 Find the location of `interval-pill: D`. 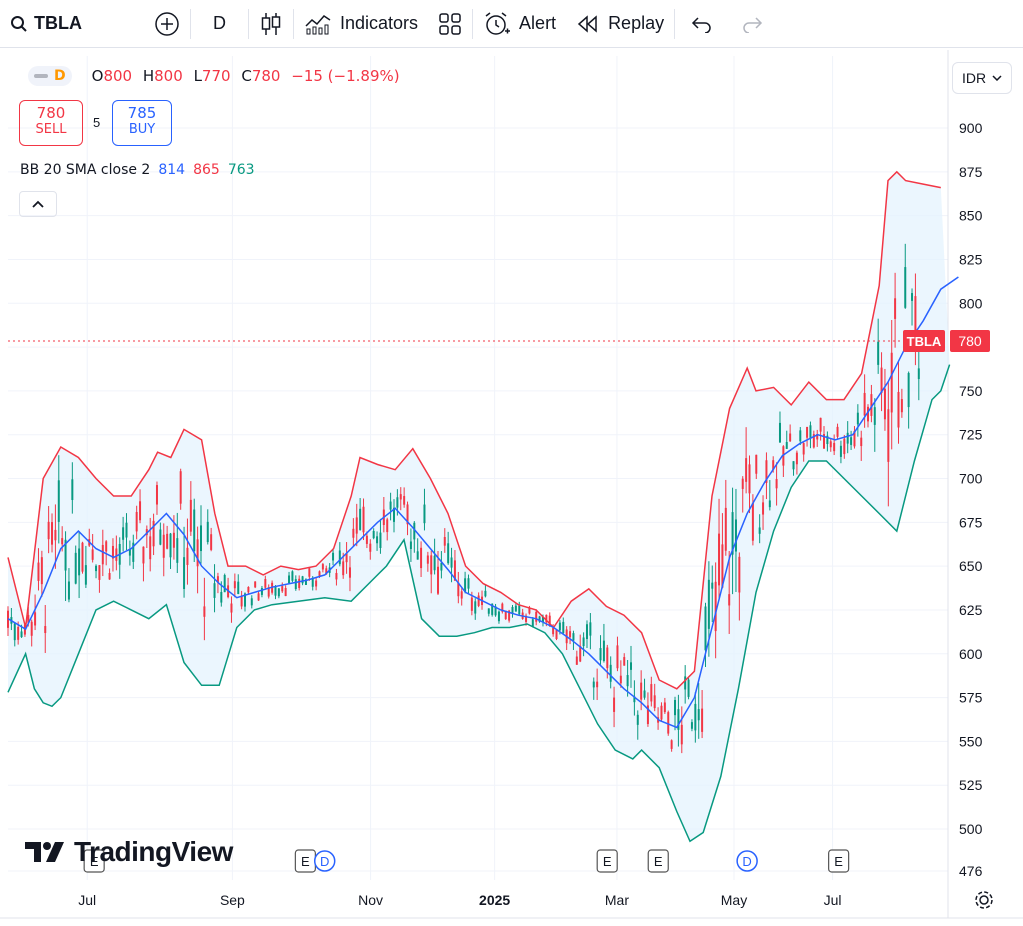

interval-pill: D is located at coordinates (50, 76).